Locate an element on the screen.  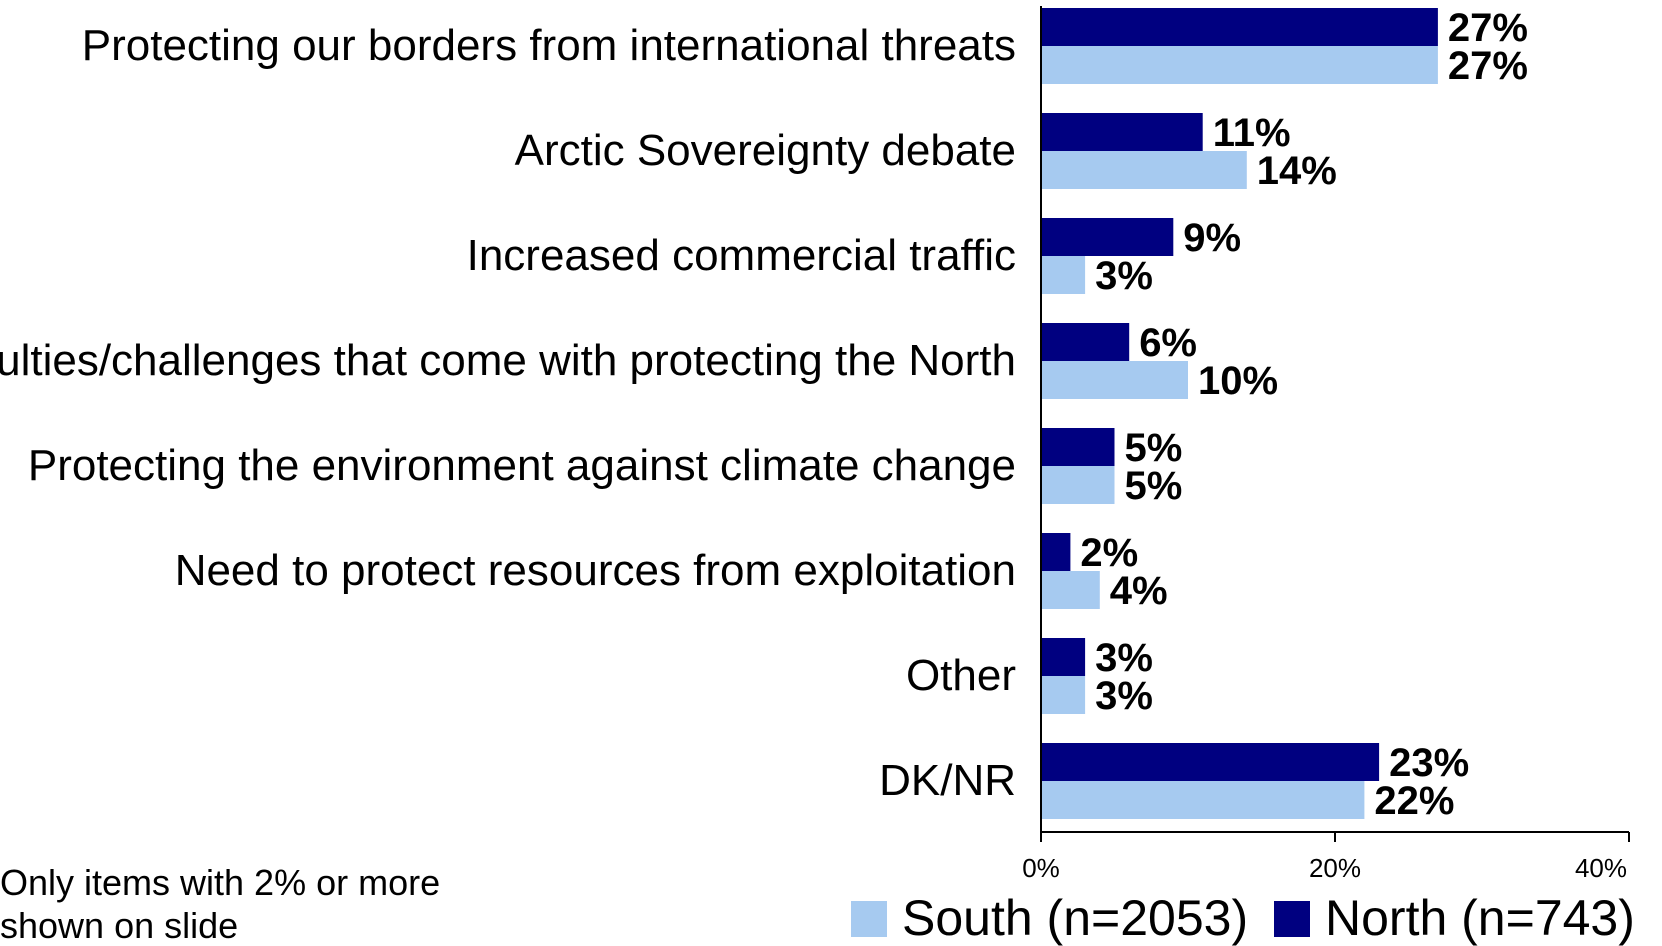
value-label-north: 6% is located at coordinates (1168, 343).